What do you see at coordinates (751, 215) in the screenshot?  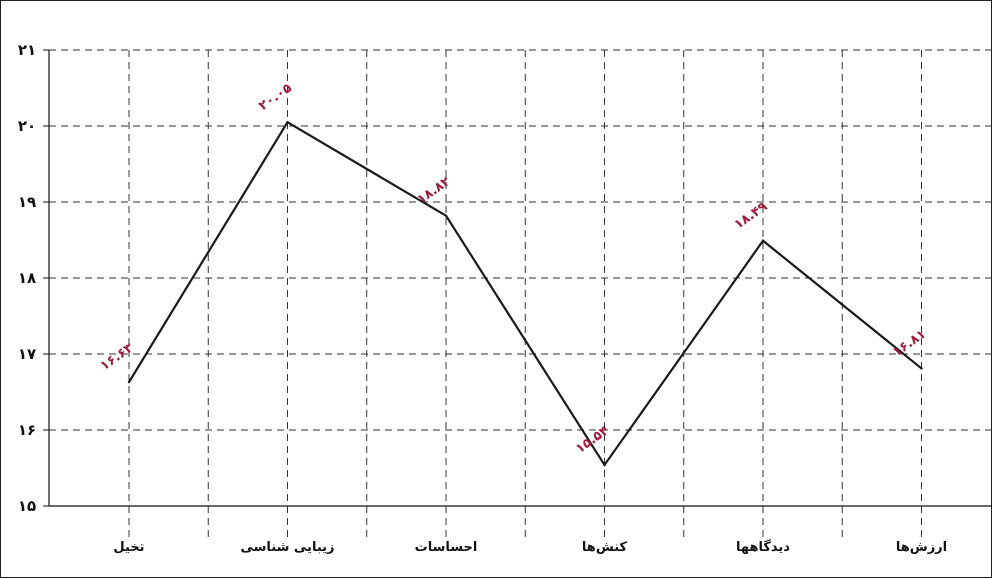 I see `data-label: ۱۸.۴۹` at bounding box center [751, 215].